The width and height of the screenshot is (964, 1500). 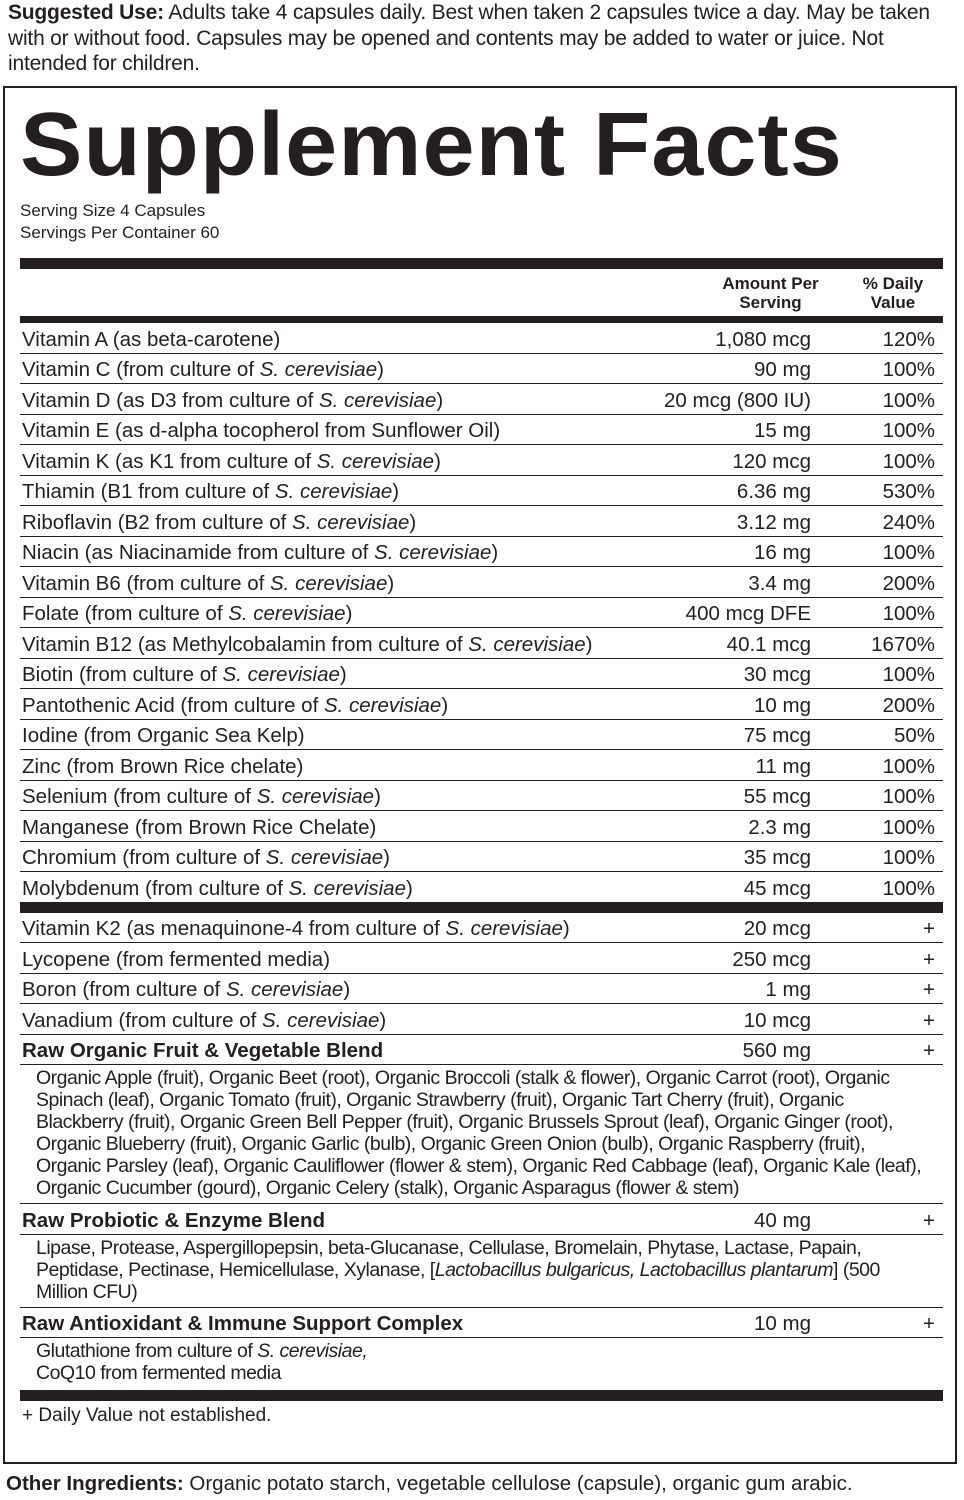 I want to click on blend-name: Raw Probiotic & Enzyme Blend, so click(x=173, y=1220).